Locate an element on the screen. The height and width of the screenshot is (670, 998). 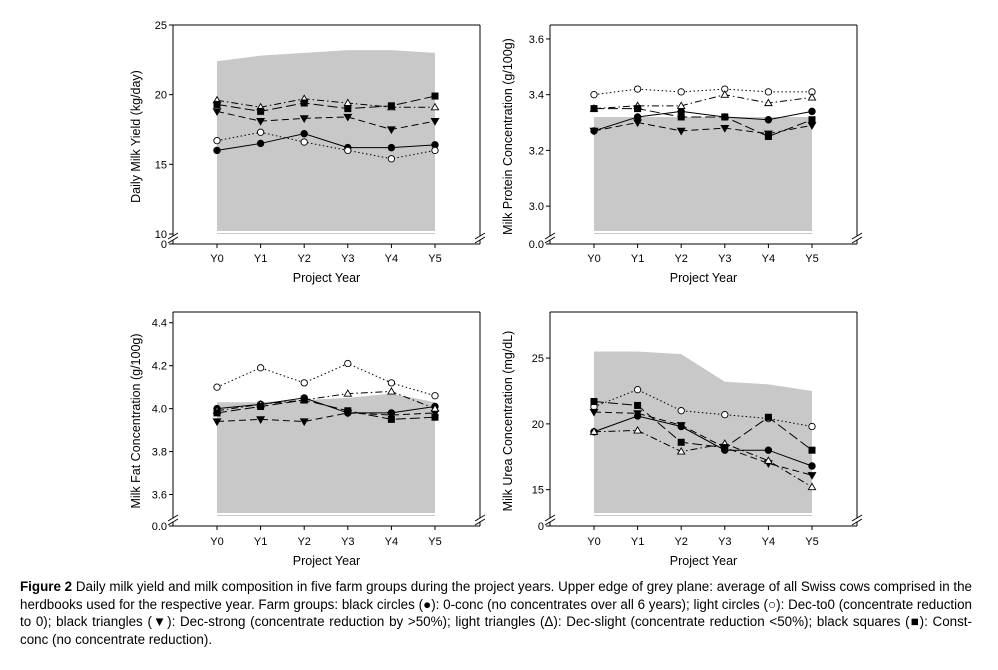
y-tick-label: 3.0 is located at coordinates (536, 207).